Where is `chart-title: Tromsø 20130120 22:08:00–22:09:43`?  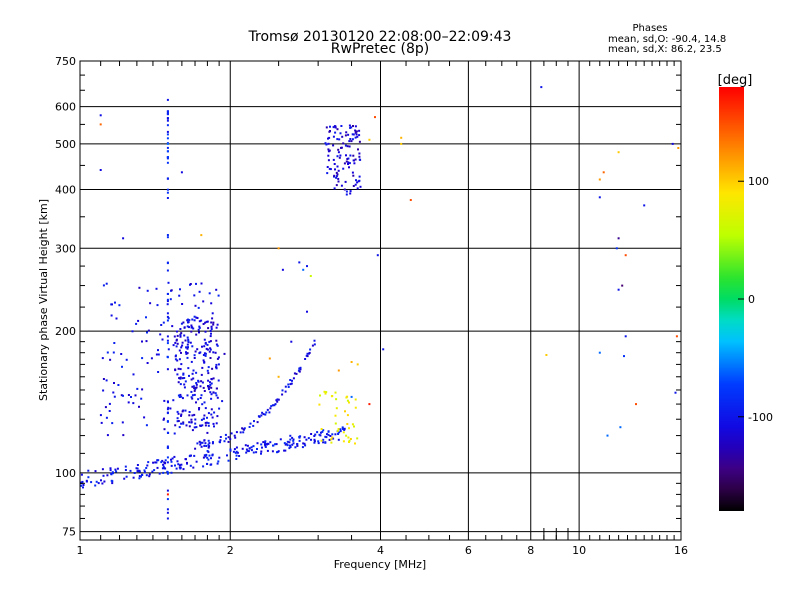 chart-title: Tromsø 20130120 22:08:00–22:09:43 is located at coordinates (380, 37).